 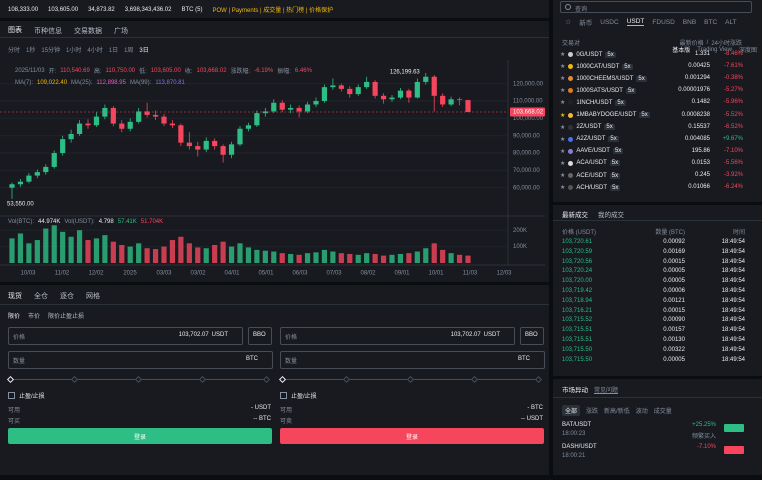 I want to click on interval: 1小时, so click(x=74, y=51).